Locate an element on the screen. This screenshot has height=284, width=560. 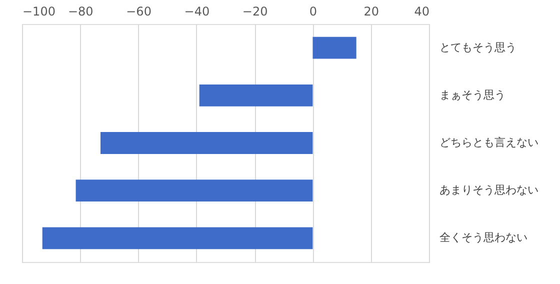
x-tick-label: 20 is located at coordinates (371, 11).